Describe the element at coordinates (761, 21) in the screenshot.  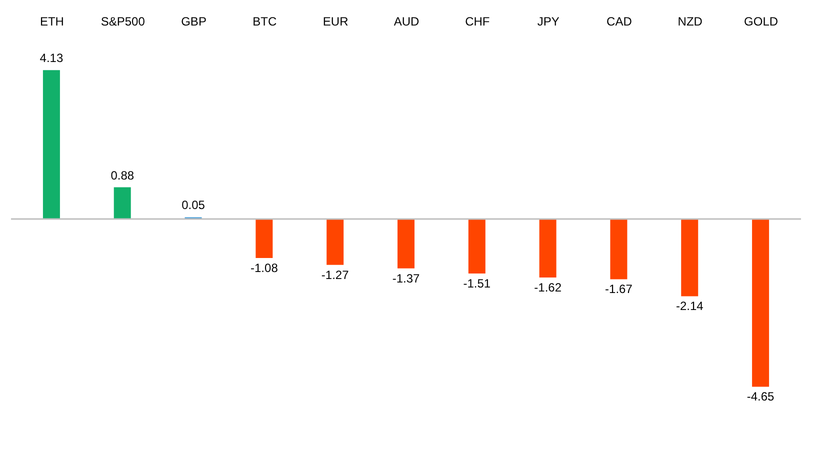
I see `x-tick-label: GOLD` at that location.